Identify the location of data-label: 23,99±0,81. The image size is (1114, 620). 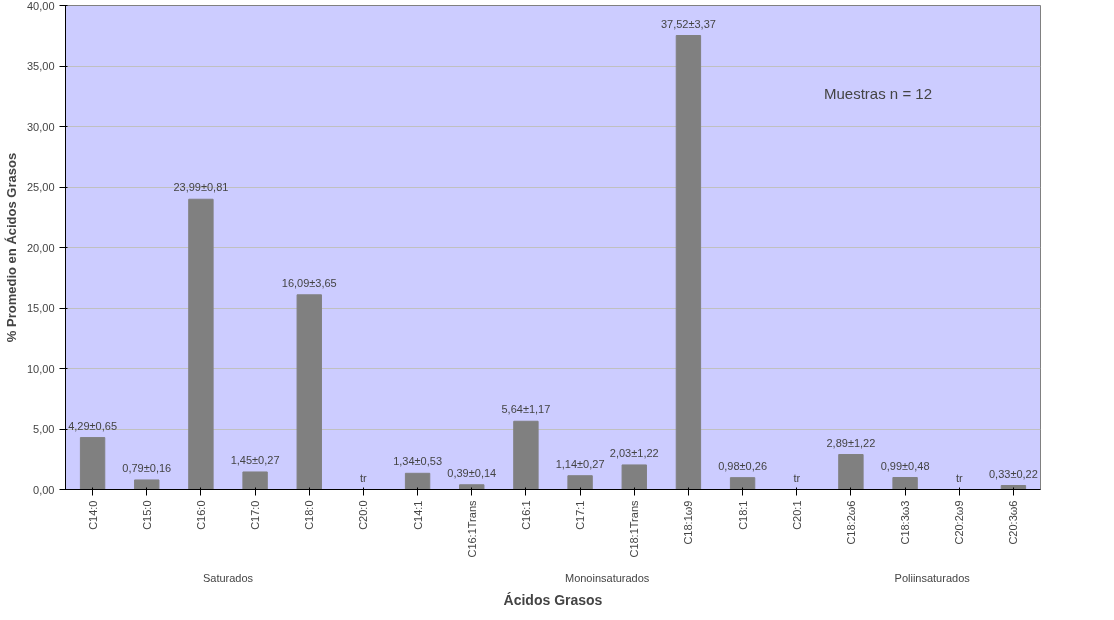
(201, 187).